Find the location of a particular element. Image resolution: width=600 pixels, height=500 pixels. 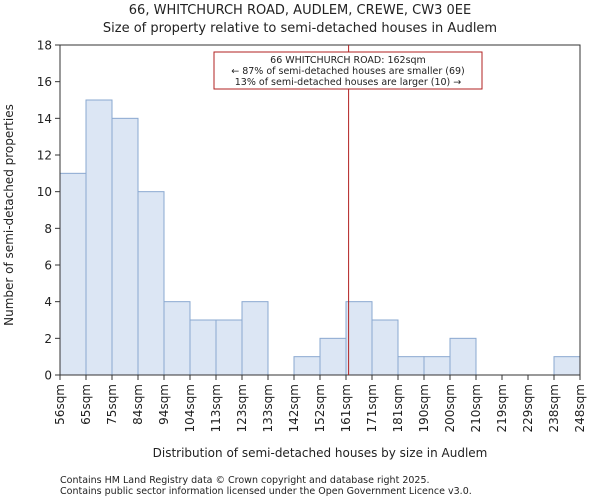

x-tick-label: 123sqm is located at coordinates (242, 408).